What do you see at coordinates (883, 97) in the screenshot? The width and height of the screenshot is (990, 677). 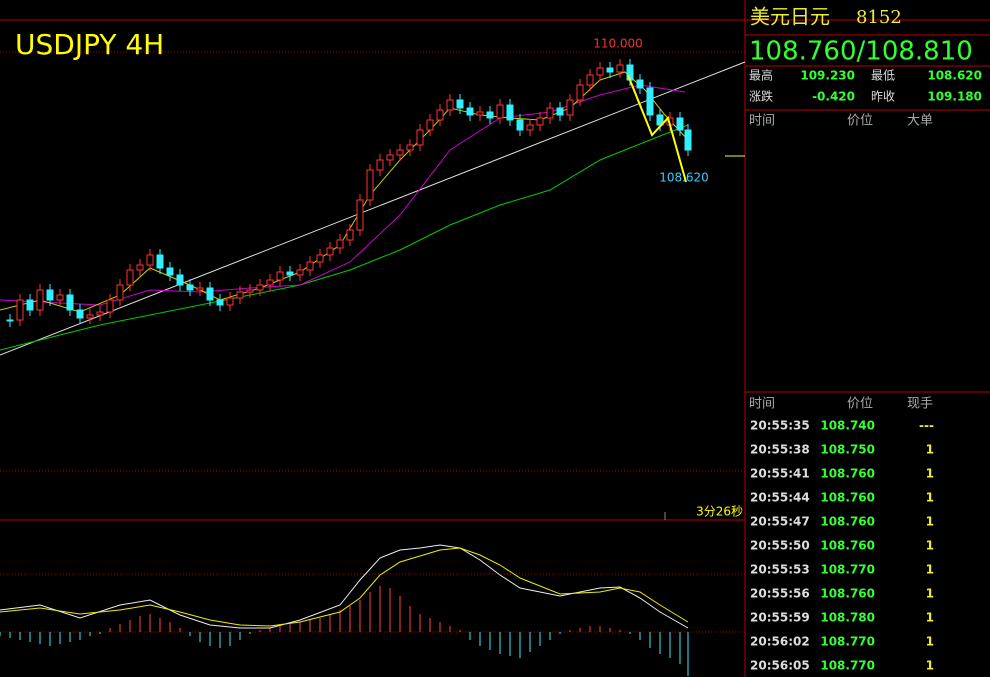 I see `quote-label: 昨收` at bounding box center [883, 97].